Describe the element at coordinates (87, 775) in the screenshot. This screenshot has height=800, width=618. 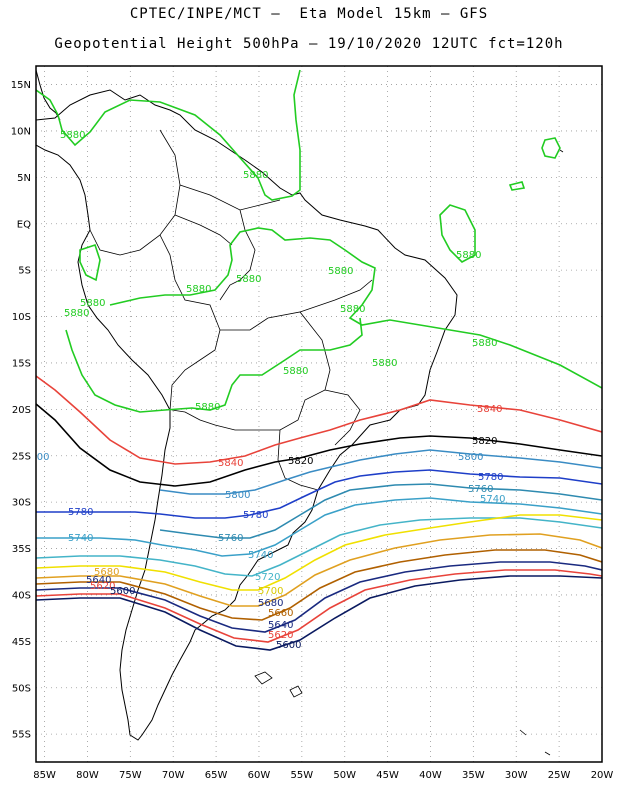
I see `lon-tick-label: 80W` at that location.